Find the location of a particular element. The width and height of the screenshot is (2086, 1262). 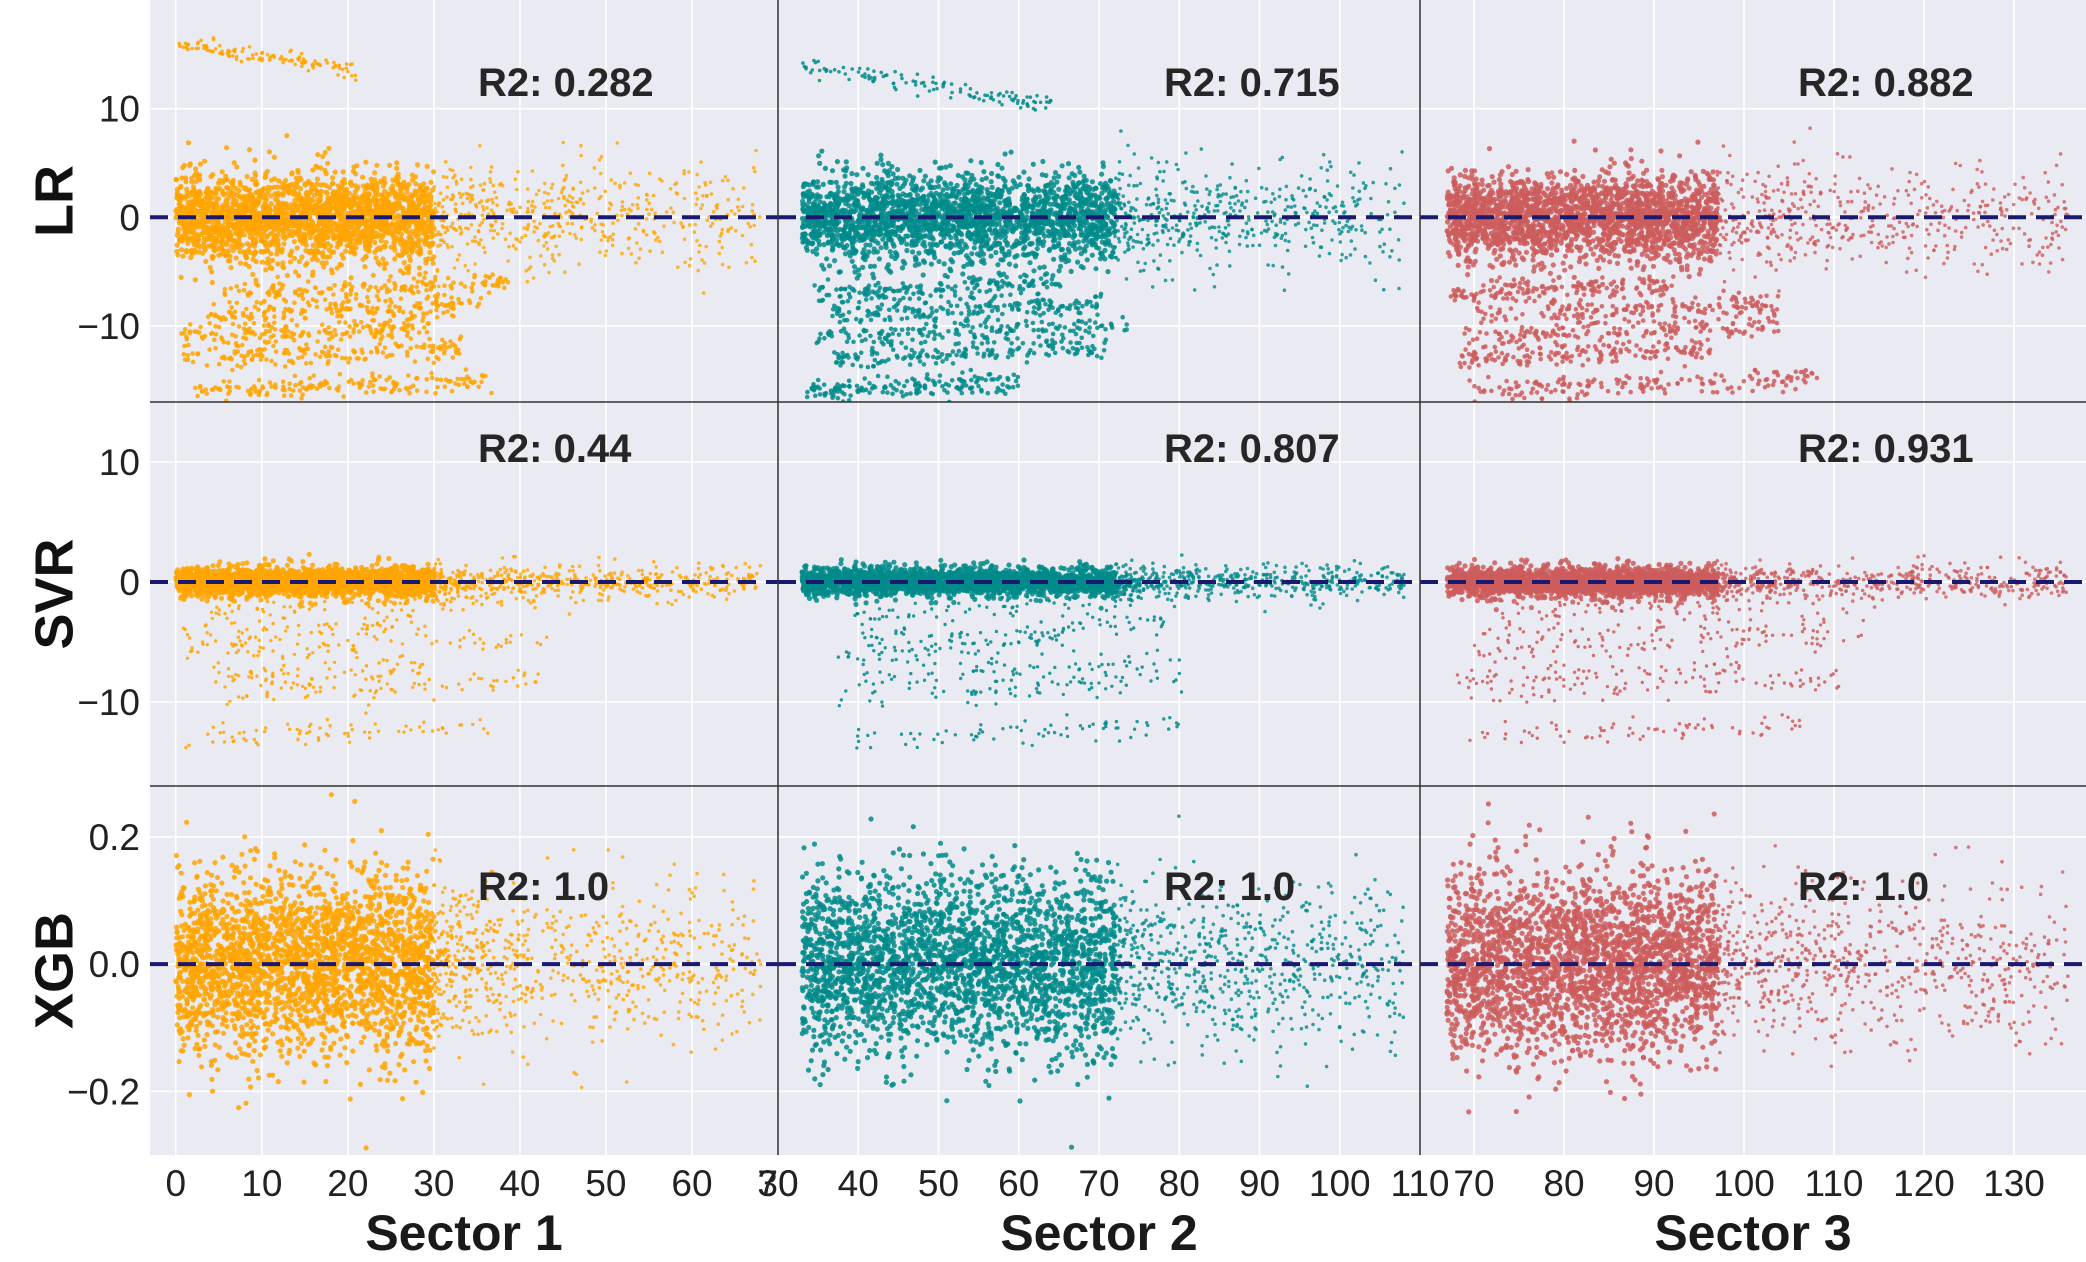

x-tick-label: 0 is located at coordinates (176, 1183).